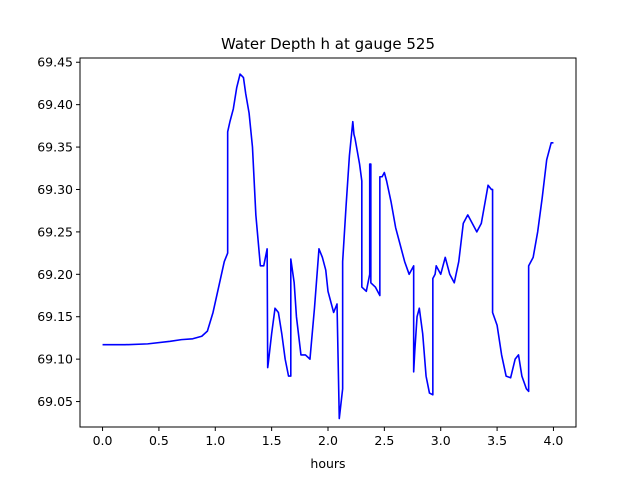 The height and width of the screenshot is (480, 640). I want to click on x-tick-label: 2.5, so click(384, 440).